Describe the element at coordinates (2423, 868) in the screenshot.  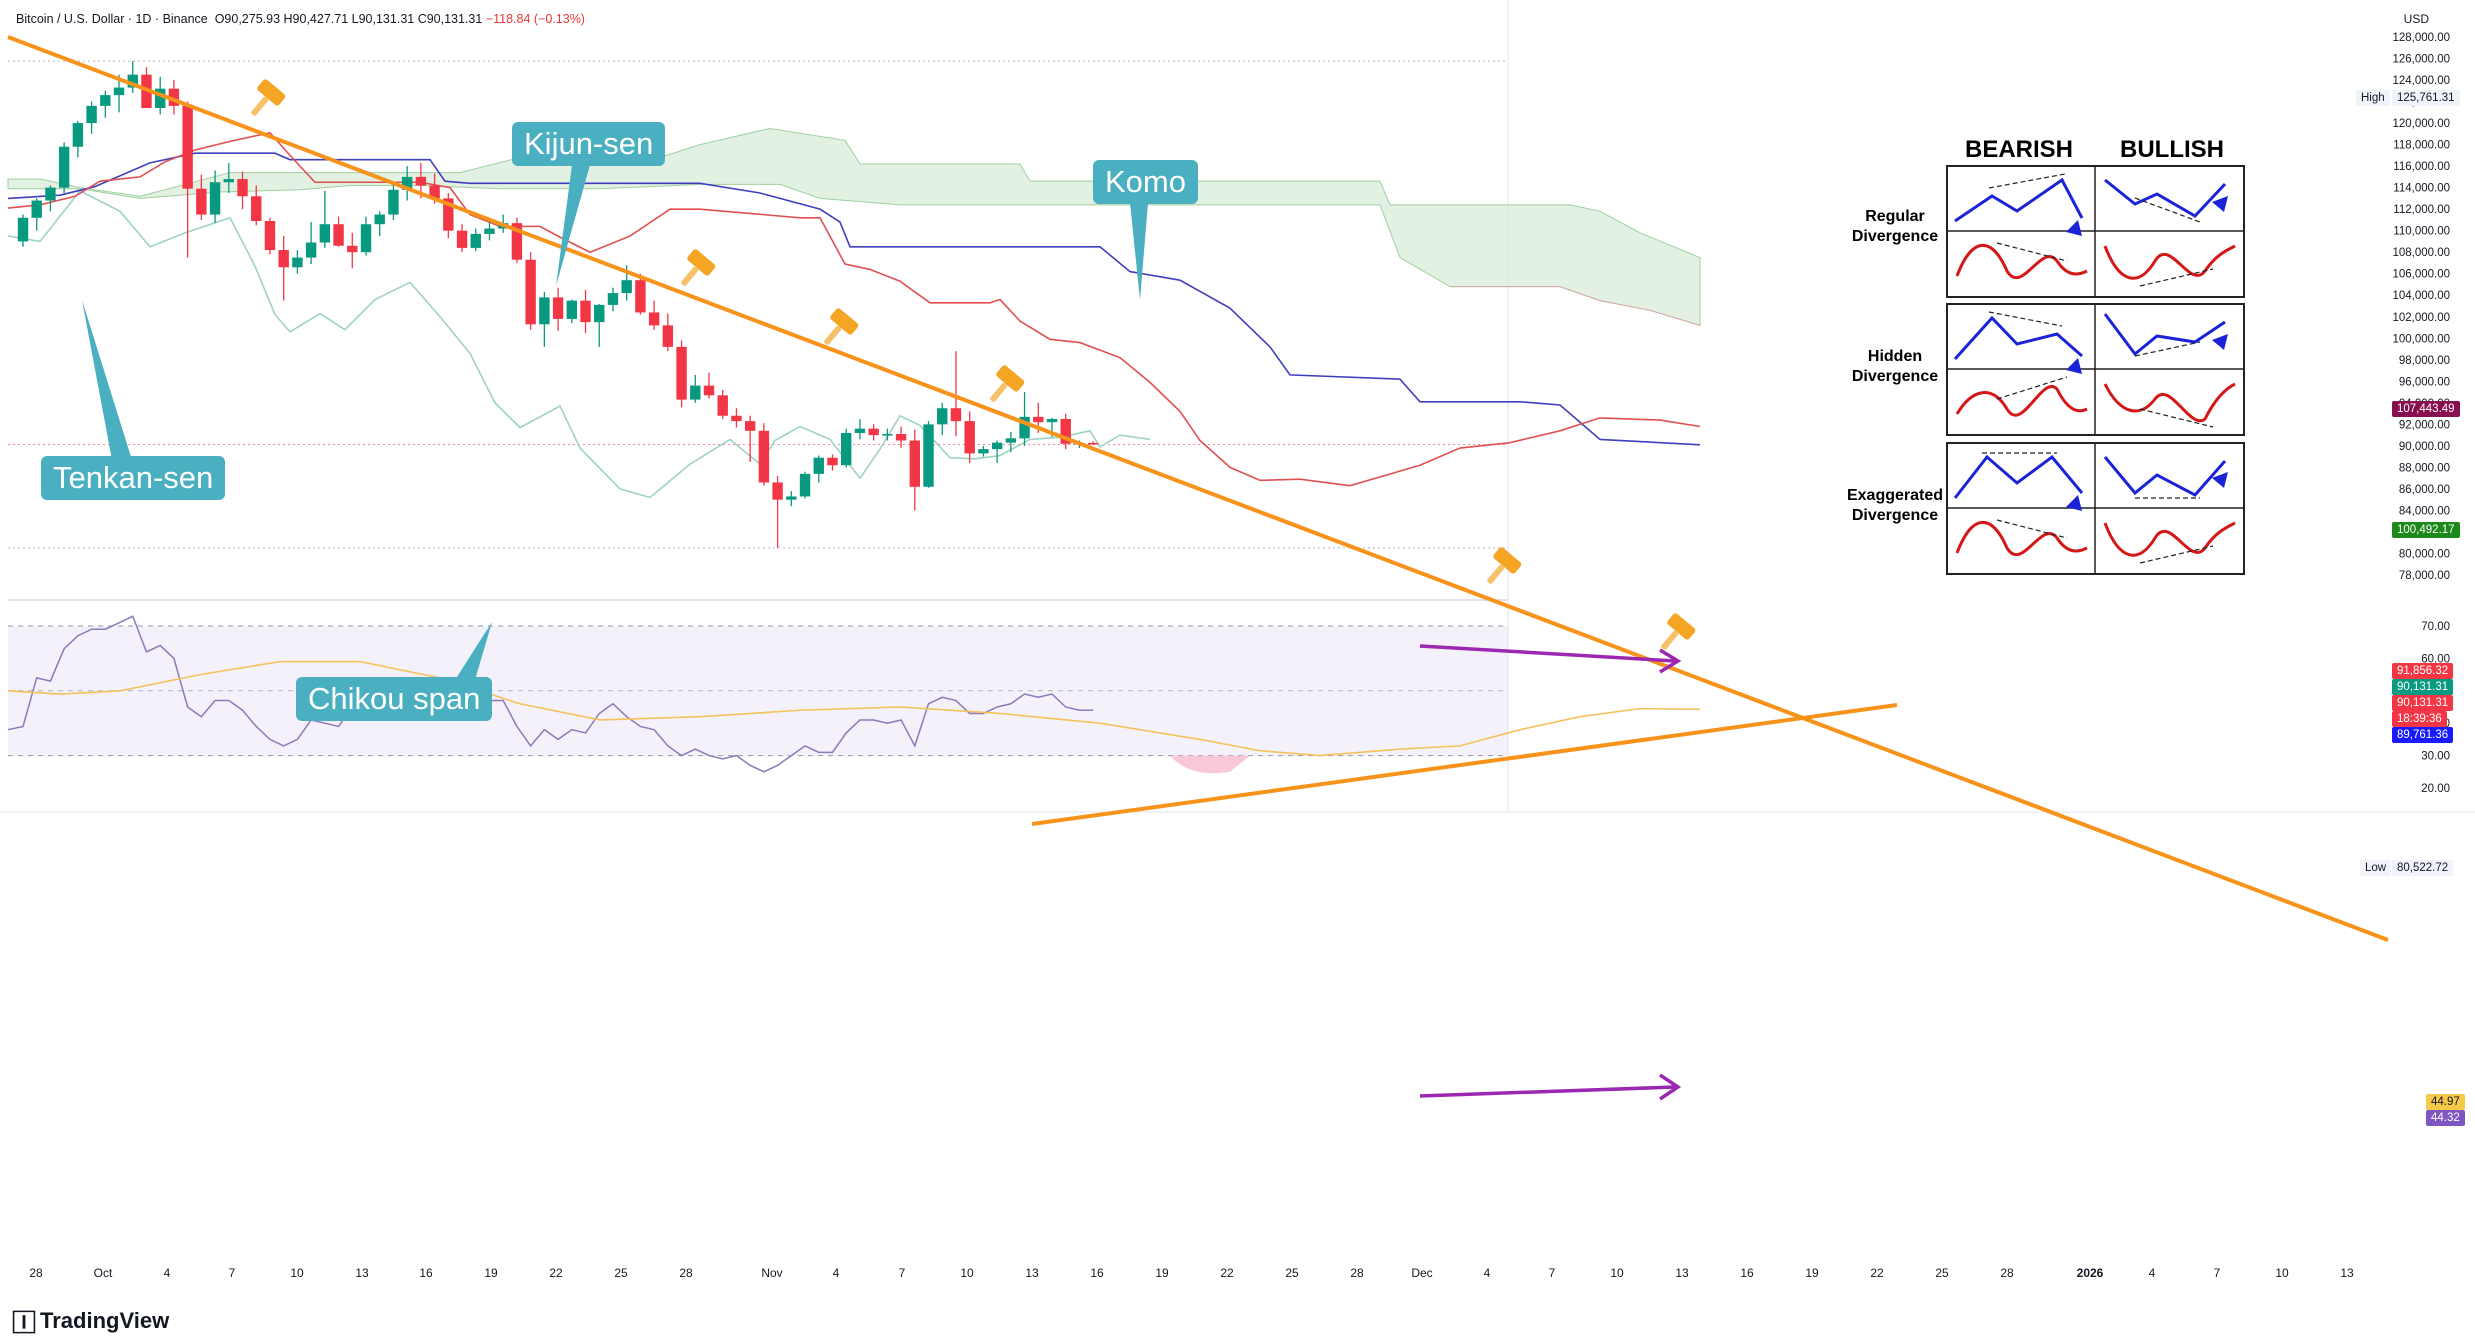
I see `low-value: 80,522.72` at that location.